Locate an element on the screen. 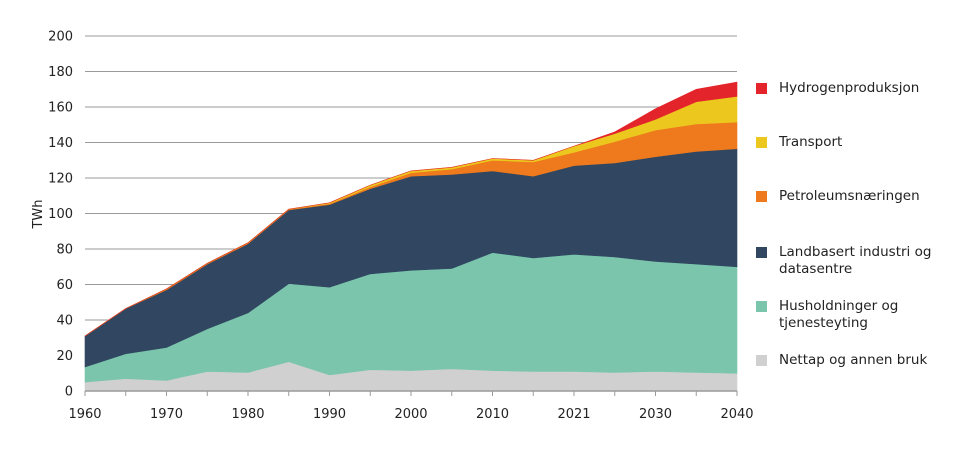 This screenshot has width=958, height=454. x-tick-label: 1980 is located at coordinates (247, 414).